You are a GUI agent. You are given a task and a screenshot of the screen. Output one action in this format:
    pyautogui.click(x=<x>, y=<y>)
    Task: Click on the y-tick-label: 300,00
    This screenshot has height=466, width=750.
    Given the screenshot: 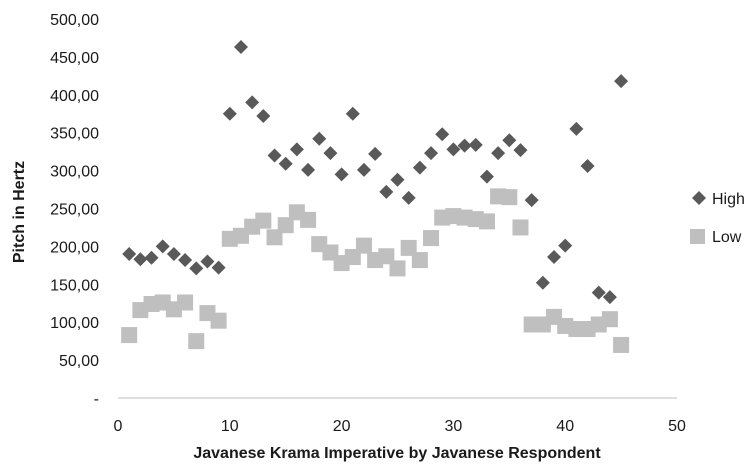 What is the action you would take?
    pyautogui.click(x=74, y=172)
    